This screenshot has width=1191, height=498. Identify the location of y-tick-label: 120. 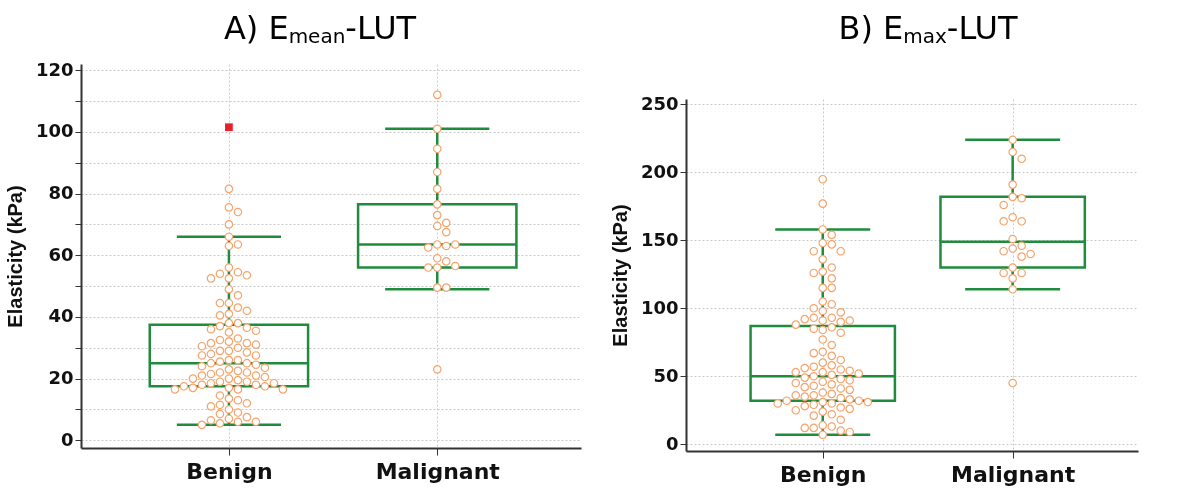
(54, 69).